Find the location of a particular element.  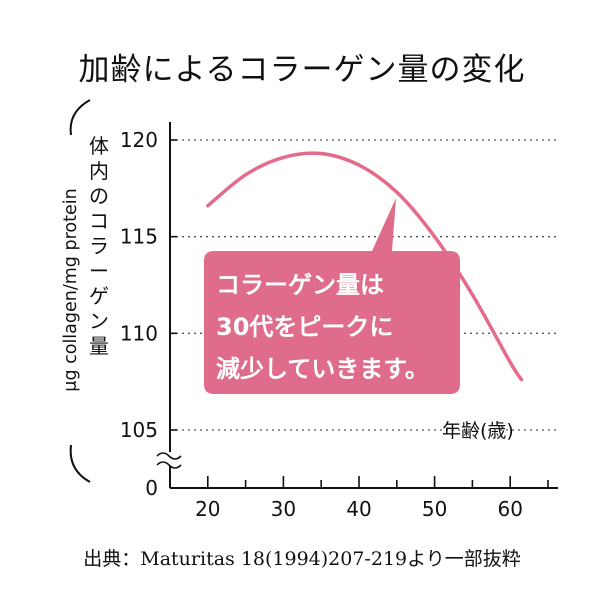

chart-title: 加齢によるコラーゲン量の変化 is located at coordinates (302, 70).